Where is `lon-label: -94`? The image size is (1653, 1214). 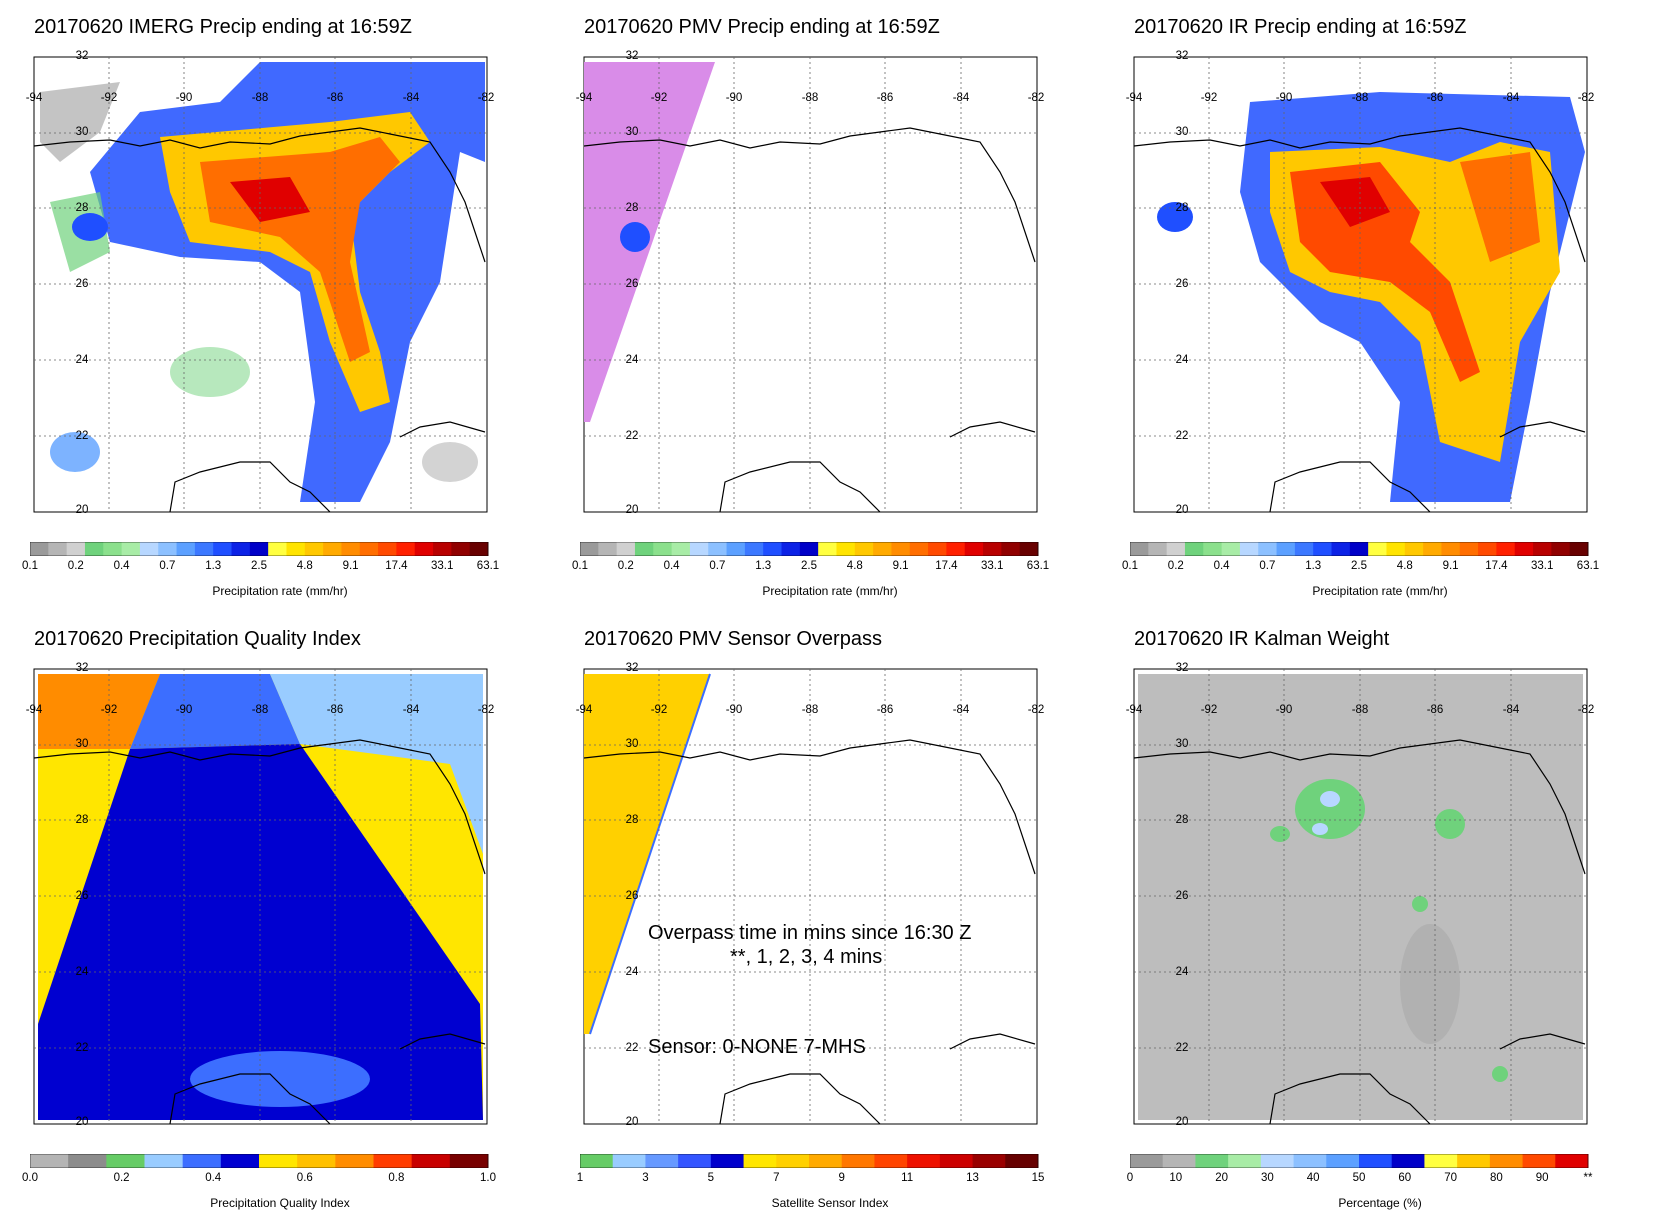 lon-label: -94 is located at coordinates (584, 98).